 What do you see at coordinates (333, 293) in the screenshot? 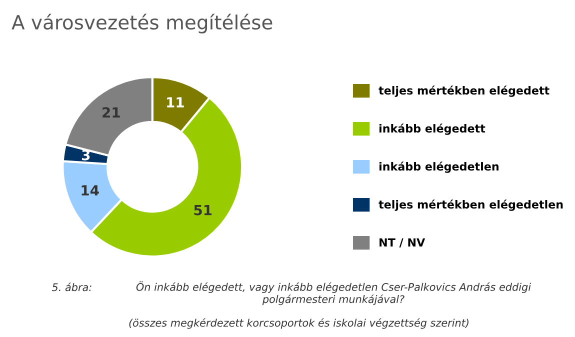
I see `text: Ön inkább elégedett, vagy inkább elégedetlen Cser-Palkovics András eddigi polgármesteri munkájával?` at bounding box center [333, 293].